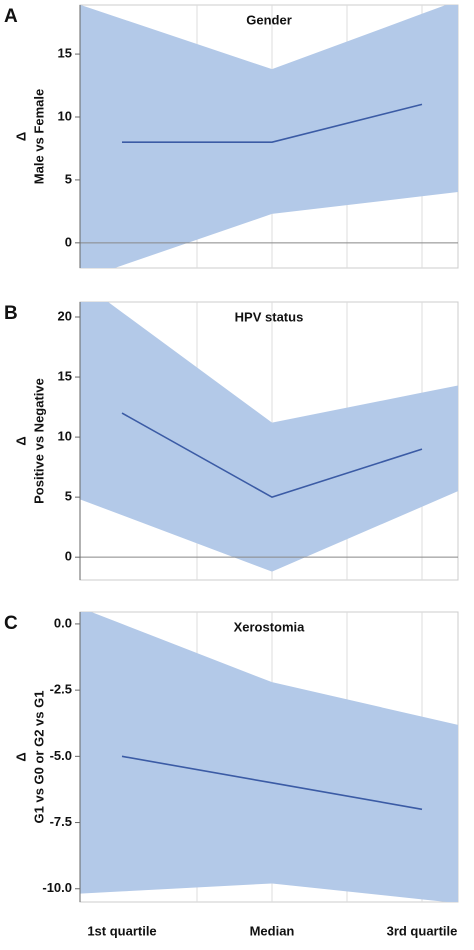 Image resolution: width=474 pixels, height=950 pixels. Describe the element at coordinates (57, 887) in the screenshot. I see `y-tick-label: -10.0` at that location.